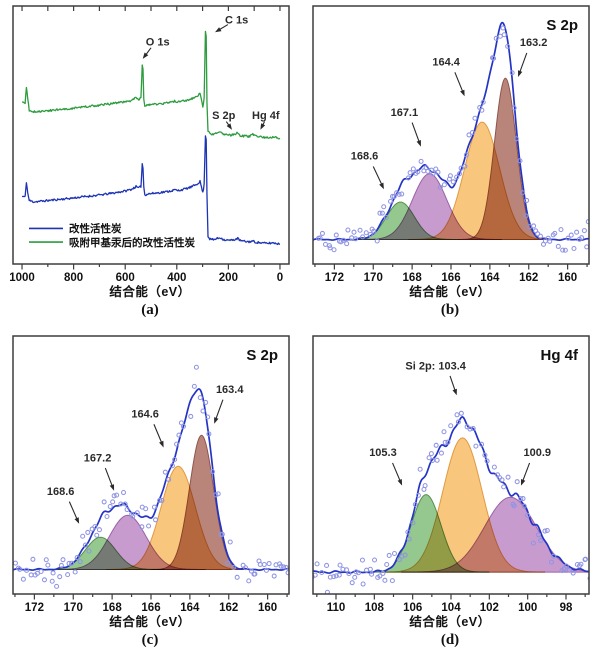  Describe the element at coordinates (132, 242) in the screenshot. I see `svg-text: 吸附甲基汞后的改性活性炭` at that location.